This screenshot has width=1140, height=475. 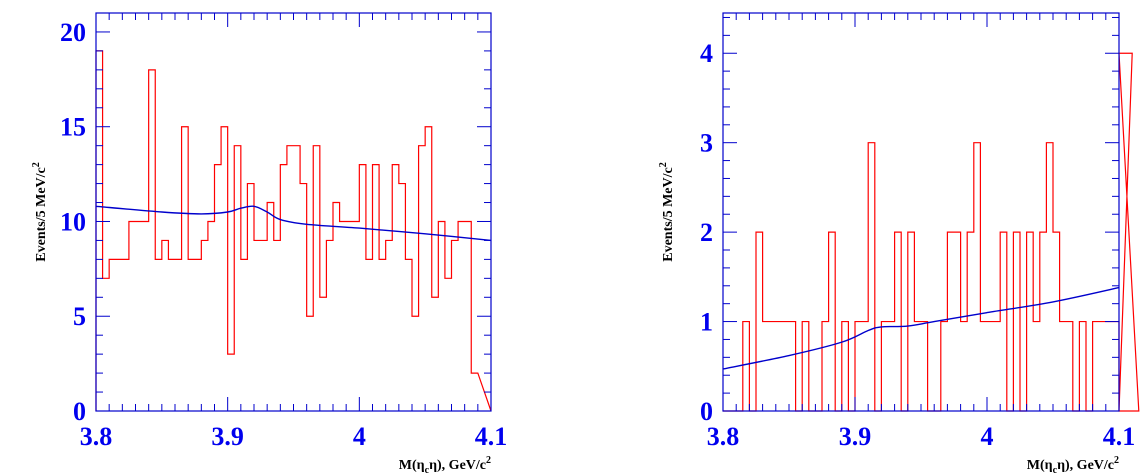 What do you see at coordinates (706, 143) in the screenshot?
I see `y-tick-label: 3` at bounding box center [706, 143].